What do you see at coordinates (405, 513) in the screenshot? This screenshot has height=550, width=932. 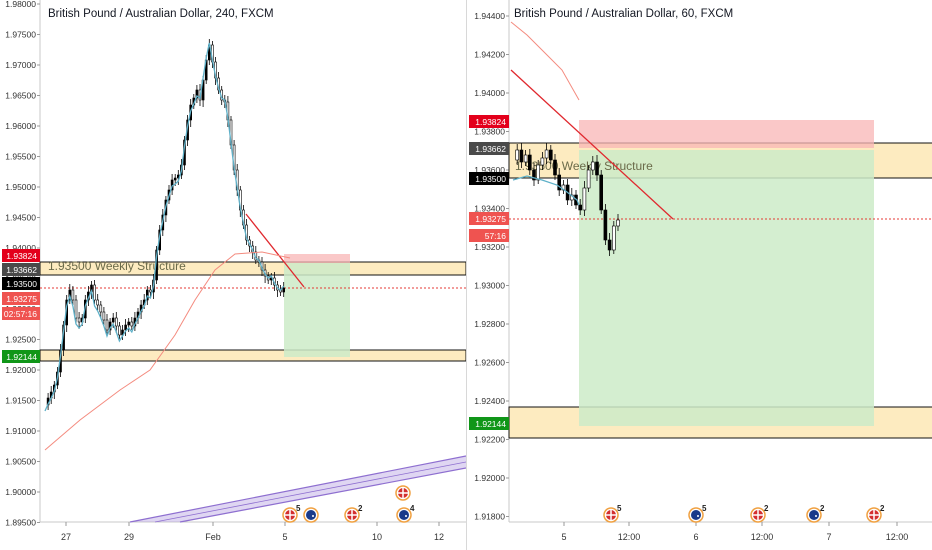 I see `australia-flag-icon: 4` at bounding box center [405, 513].